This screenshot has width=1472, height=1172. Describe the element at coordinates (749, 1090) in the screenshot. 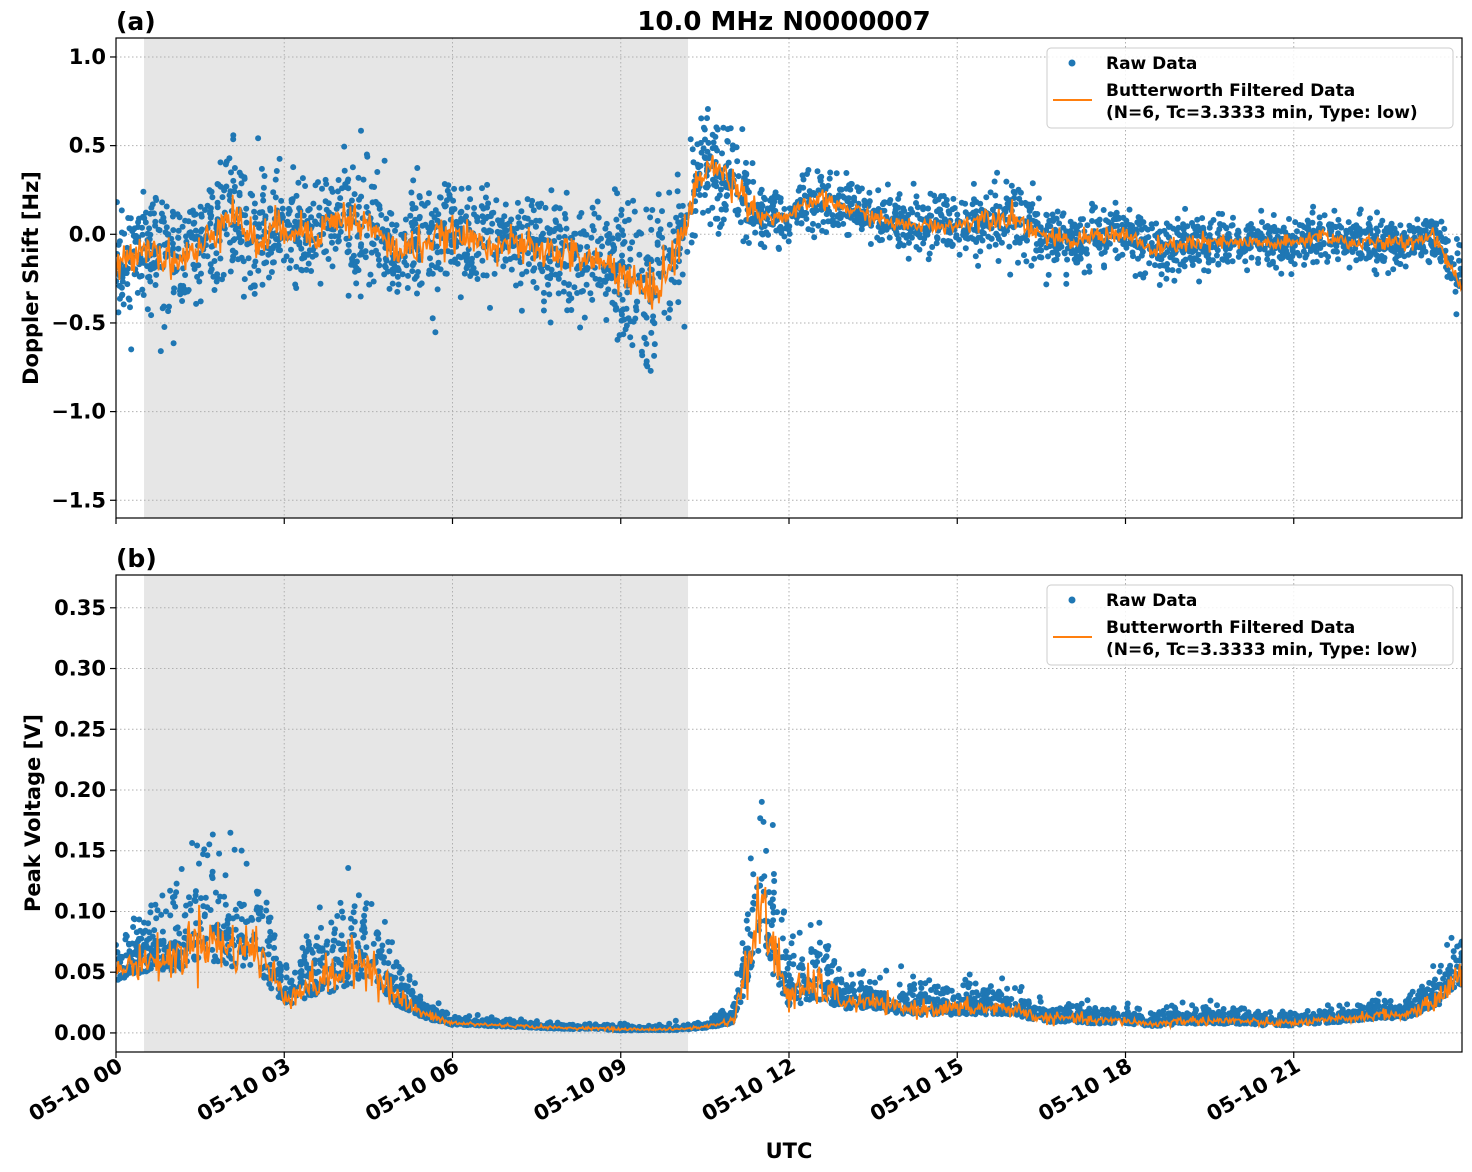

I see `x-tick-label: 05-10 12` at that location.